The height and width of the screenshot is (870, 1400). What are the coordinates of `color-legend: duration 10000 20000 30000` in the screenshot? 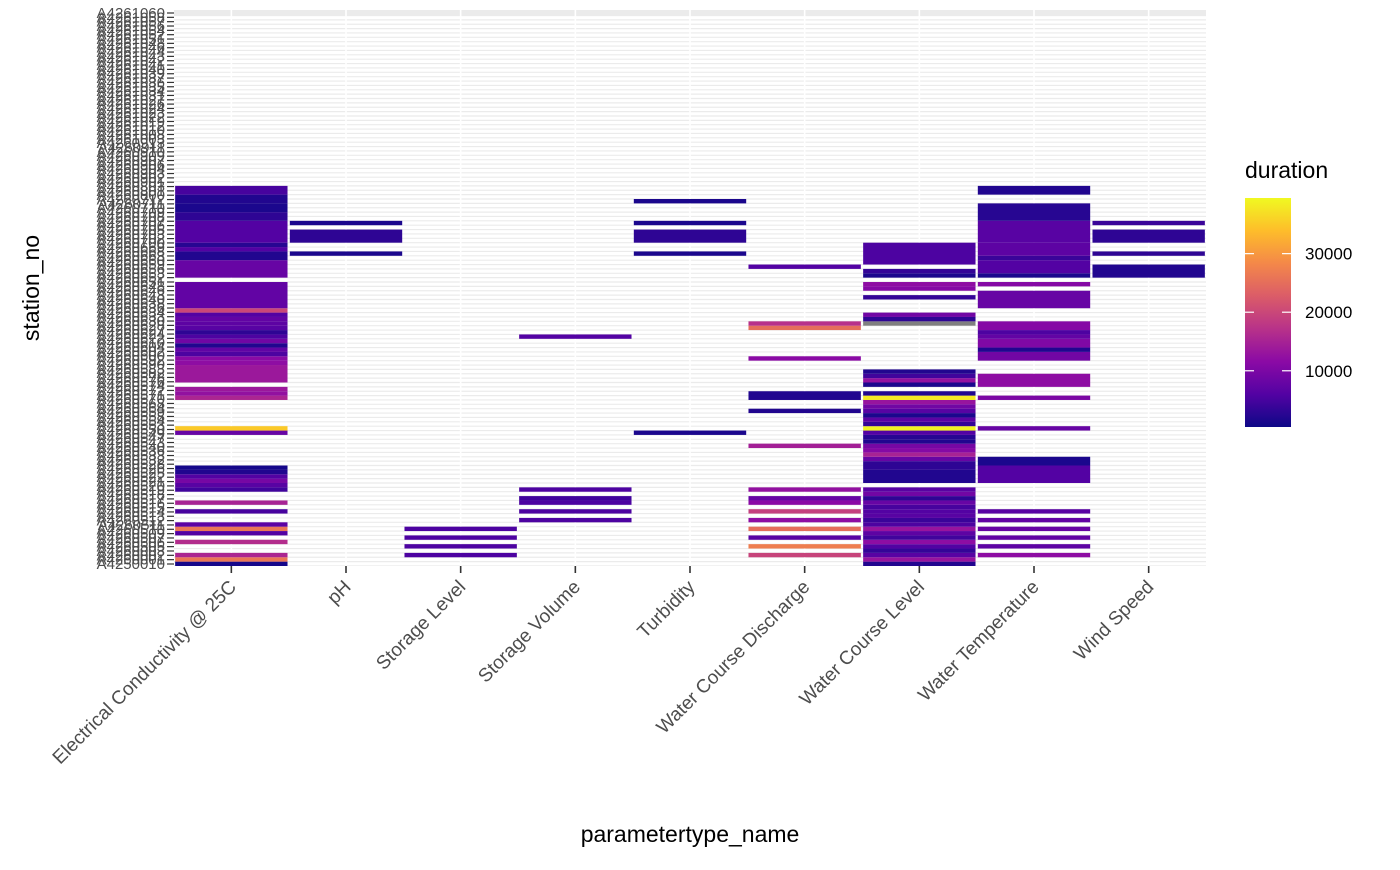 It's located at (1298, 292).